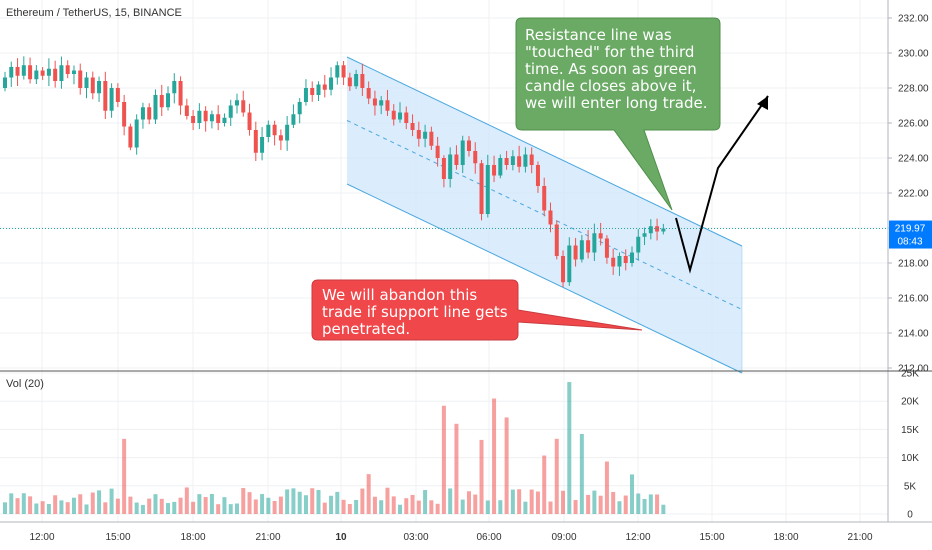  What do you see at coordinates (910, 430) in the screenshot?
I see `volume-tick-label-2: 15K` at bounding box center [910, 430].